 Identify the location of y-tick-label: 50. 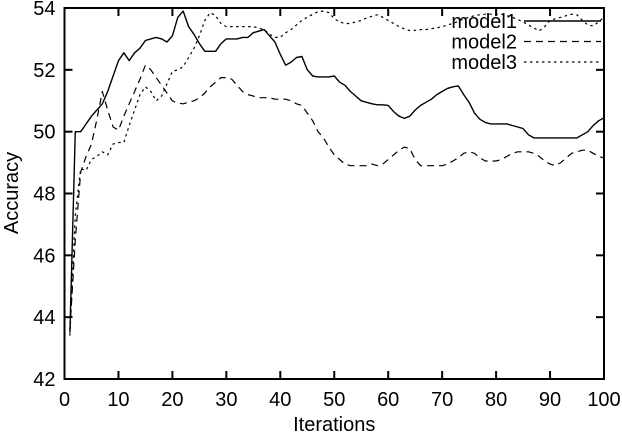
(44, 133).